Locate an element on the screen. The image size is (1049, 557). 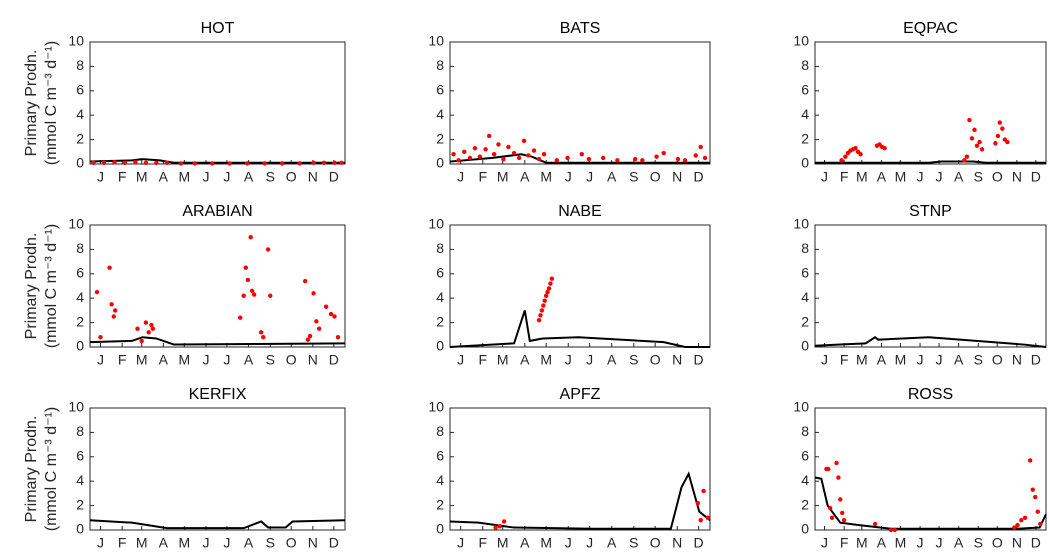
y-tick-label: 6 is located at coordinates (805, 90).